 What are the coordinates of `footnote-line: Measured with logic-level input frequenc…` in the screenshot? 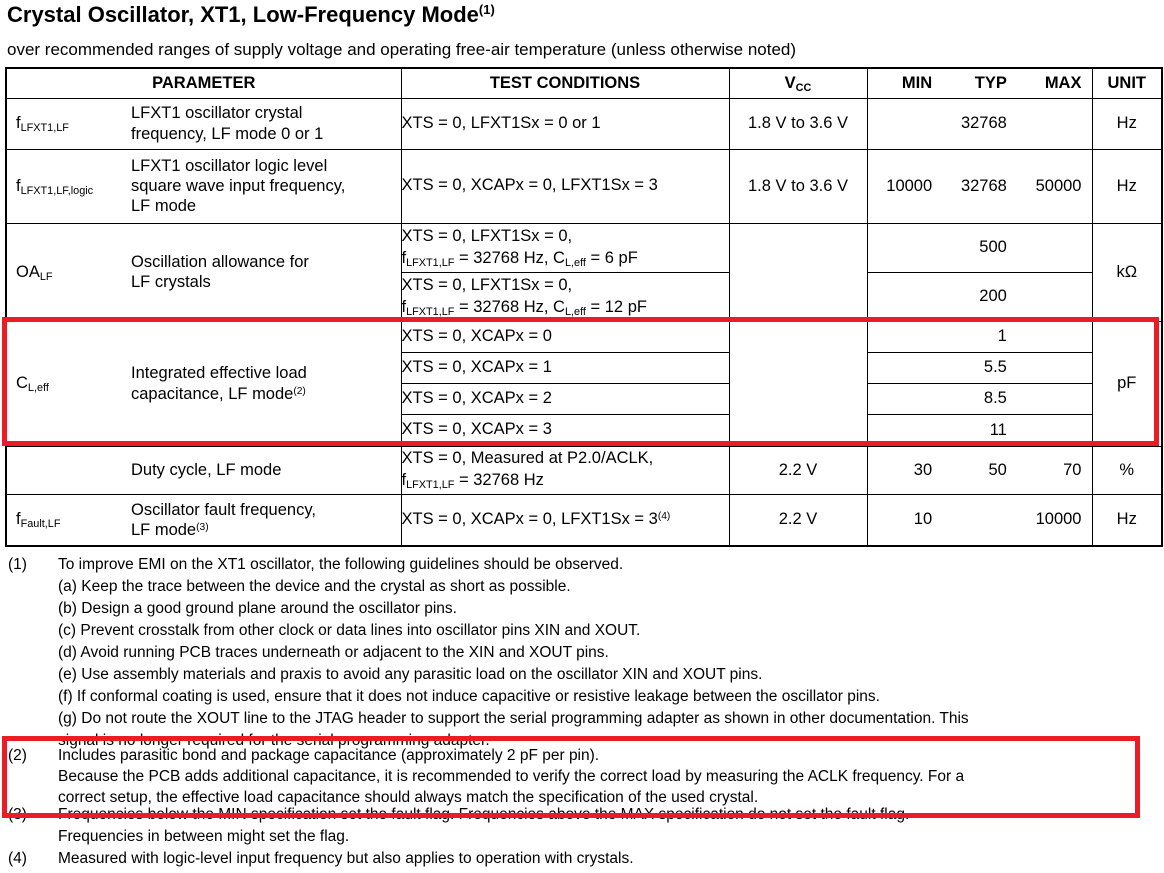 It's located at (346, 858).